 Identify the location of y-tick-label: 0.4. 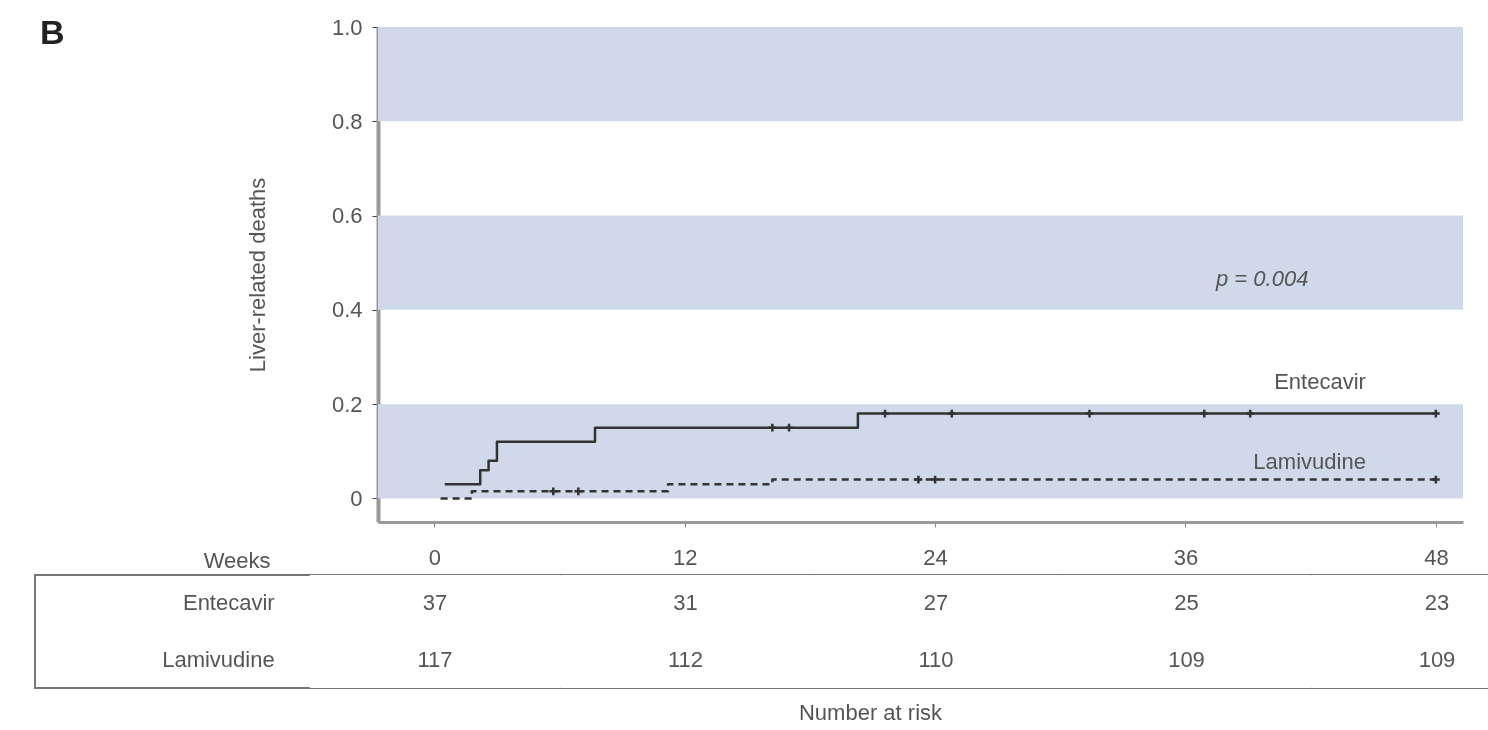
(347, 310).